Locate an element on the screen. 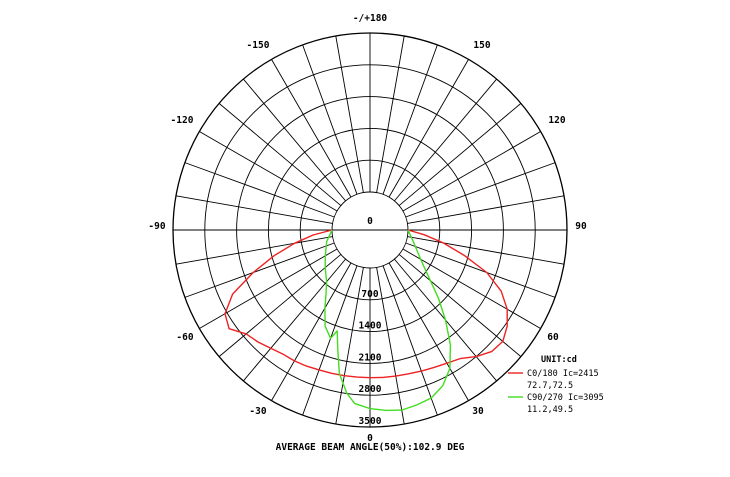  beam-angle-footer: AVERAGE BEAM ANGLE(50%):102.9 DEG is located at coordinates (370, 447).